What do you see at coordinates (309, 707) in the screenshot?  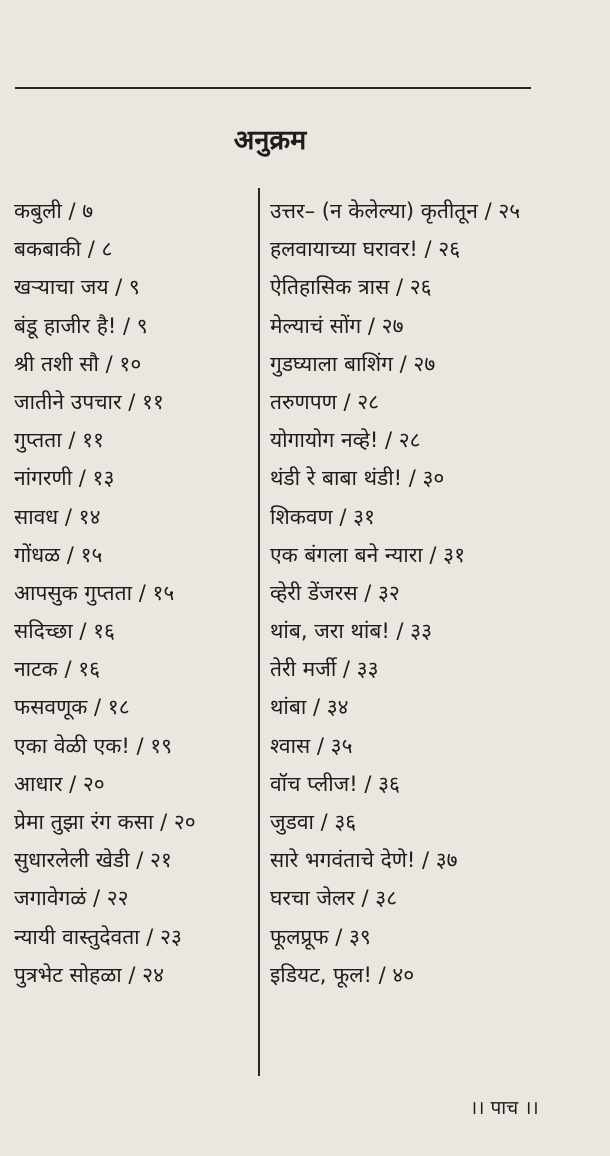 I see `toc-entry: थांबा / ३४` at bounding box center [309, 707].